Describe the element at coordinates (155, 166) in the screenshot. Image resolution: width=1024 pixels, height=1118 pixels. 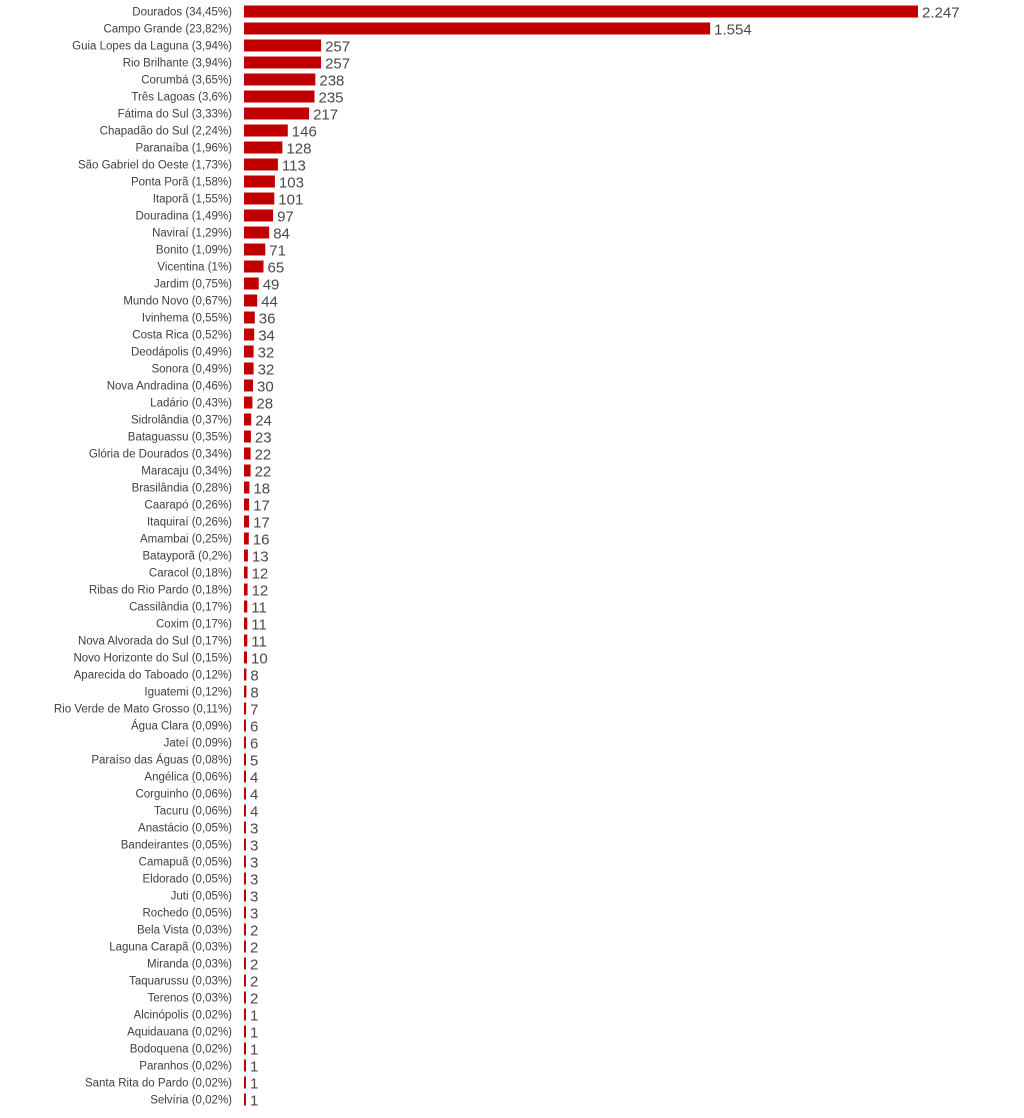
I see `category-label: São Gabriel do Oeste (1,73%)` at that location.